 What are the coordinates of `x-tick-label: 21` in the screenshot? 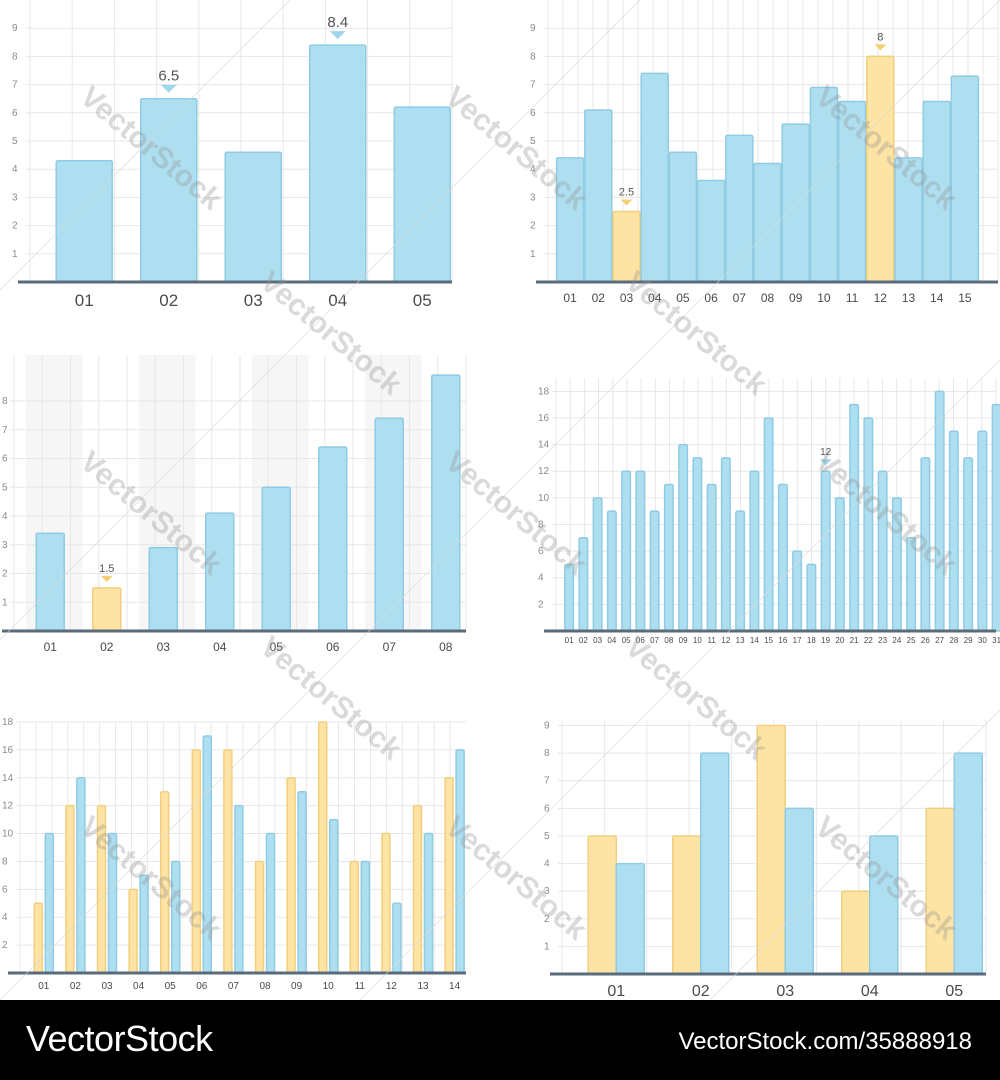 It's located at (854, 640).